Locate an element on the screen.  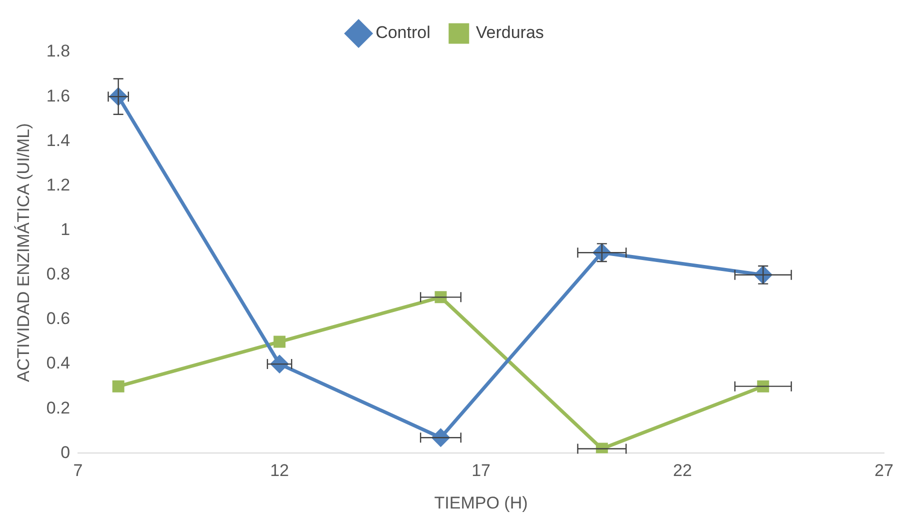
x-tick-label: 12 is located at coordinates (279, 470).